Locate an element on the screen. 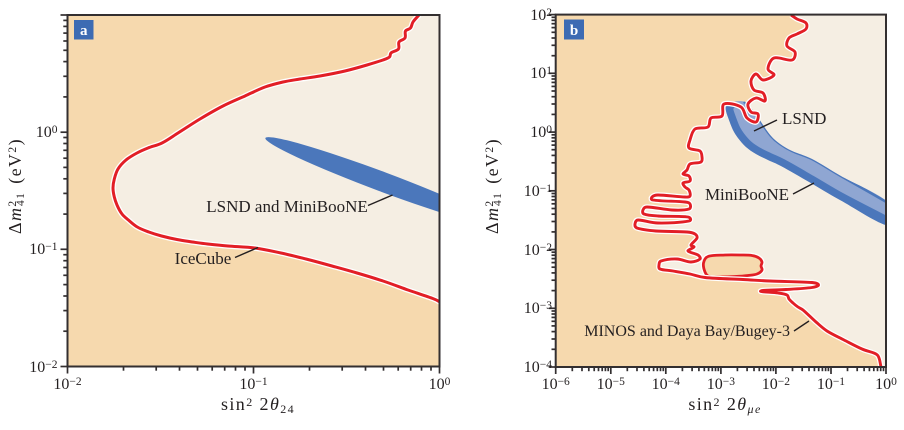 The width and height of the screenshot is (904, 430). svg-text: sin2 2θμe is located at coordinates (724, 405).